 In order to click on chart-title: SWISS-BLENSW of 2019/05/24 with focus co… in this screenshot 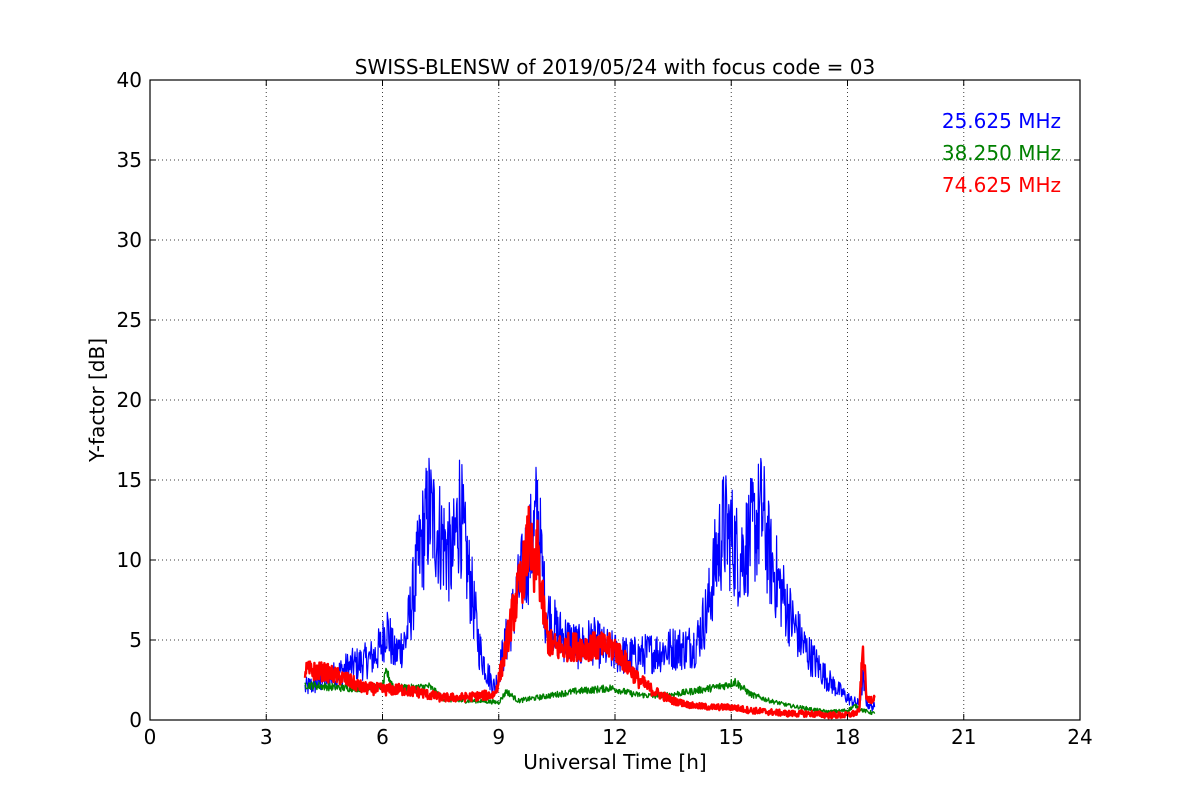, I will do `click(615, 67)`.